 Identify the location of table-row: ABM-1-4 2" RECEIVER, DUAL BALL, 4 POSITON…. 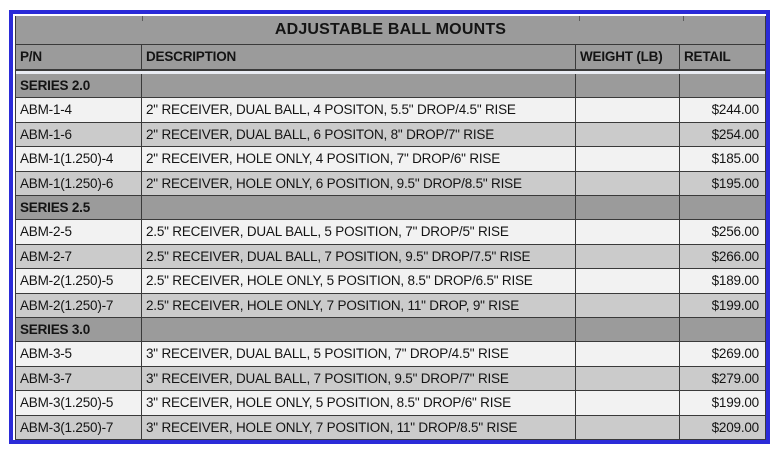
(390, 110).